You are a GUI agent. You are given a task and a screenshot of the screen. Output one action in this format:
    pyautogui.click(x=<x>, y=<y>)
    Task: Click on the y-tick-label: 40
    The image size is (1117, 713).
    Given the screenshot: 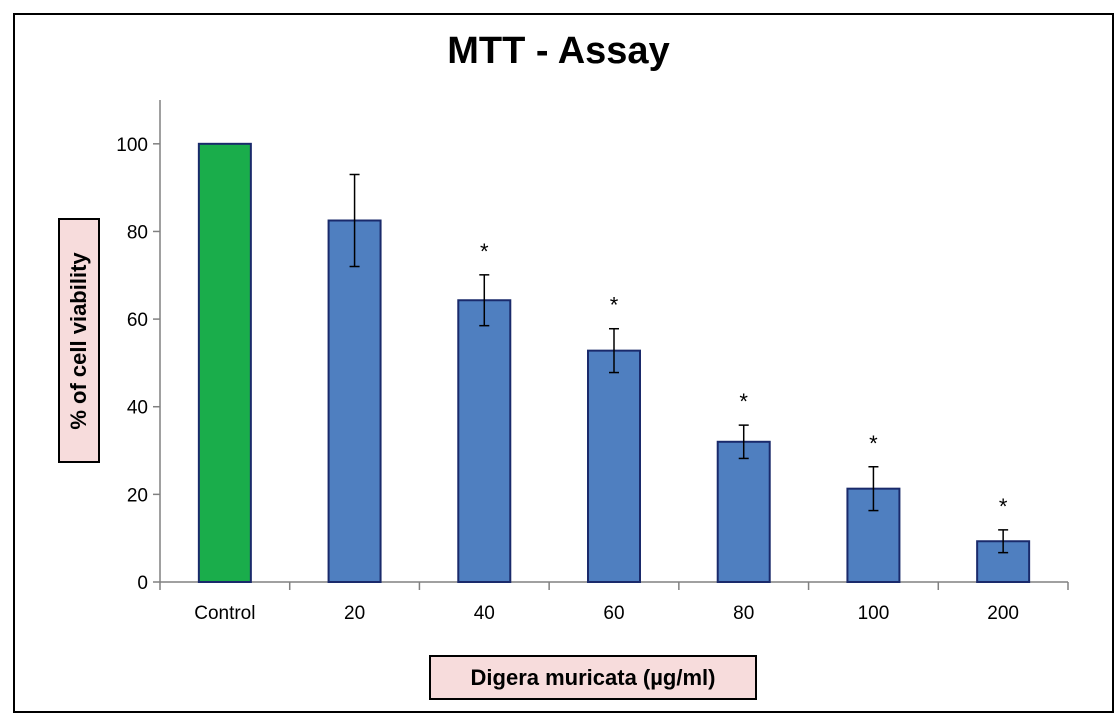 What is the action you would take?
    pyautogui.click(x=137, y=408)
    